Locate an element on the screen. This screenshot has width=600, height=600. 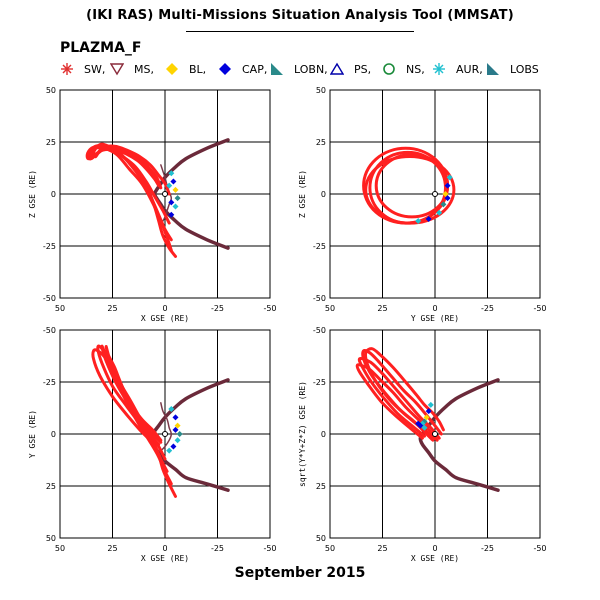
legend-label: SW, is located at coordinates (95, 69).